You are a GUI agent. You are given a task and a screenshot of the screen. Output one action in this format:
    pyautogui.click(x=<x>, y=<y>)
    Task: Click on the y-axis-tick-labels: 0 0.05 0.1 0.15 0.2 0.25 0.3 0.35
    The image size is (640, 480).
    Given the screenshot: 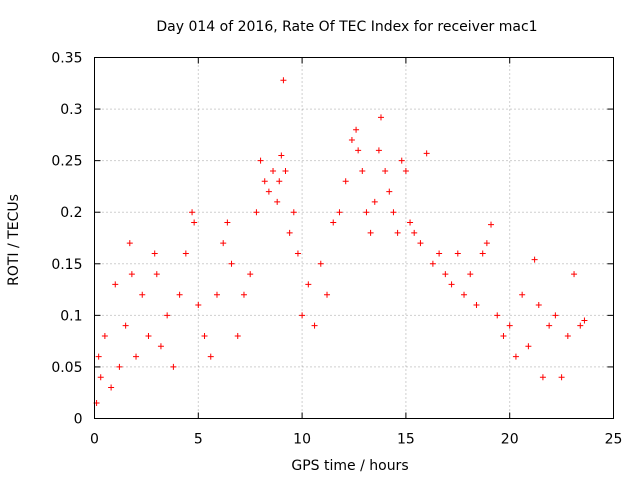 What is the action you would take?
    pyautogui.click(x=66, y=239)
    